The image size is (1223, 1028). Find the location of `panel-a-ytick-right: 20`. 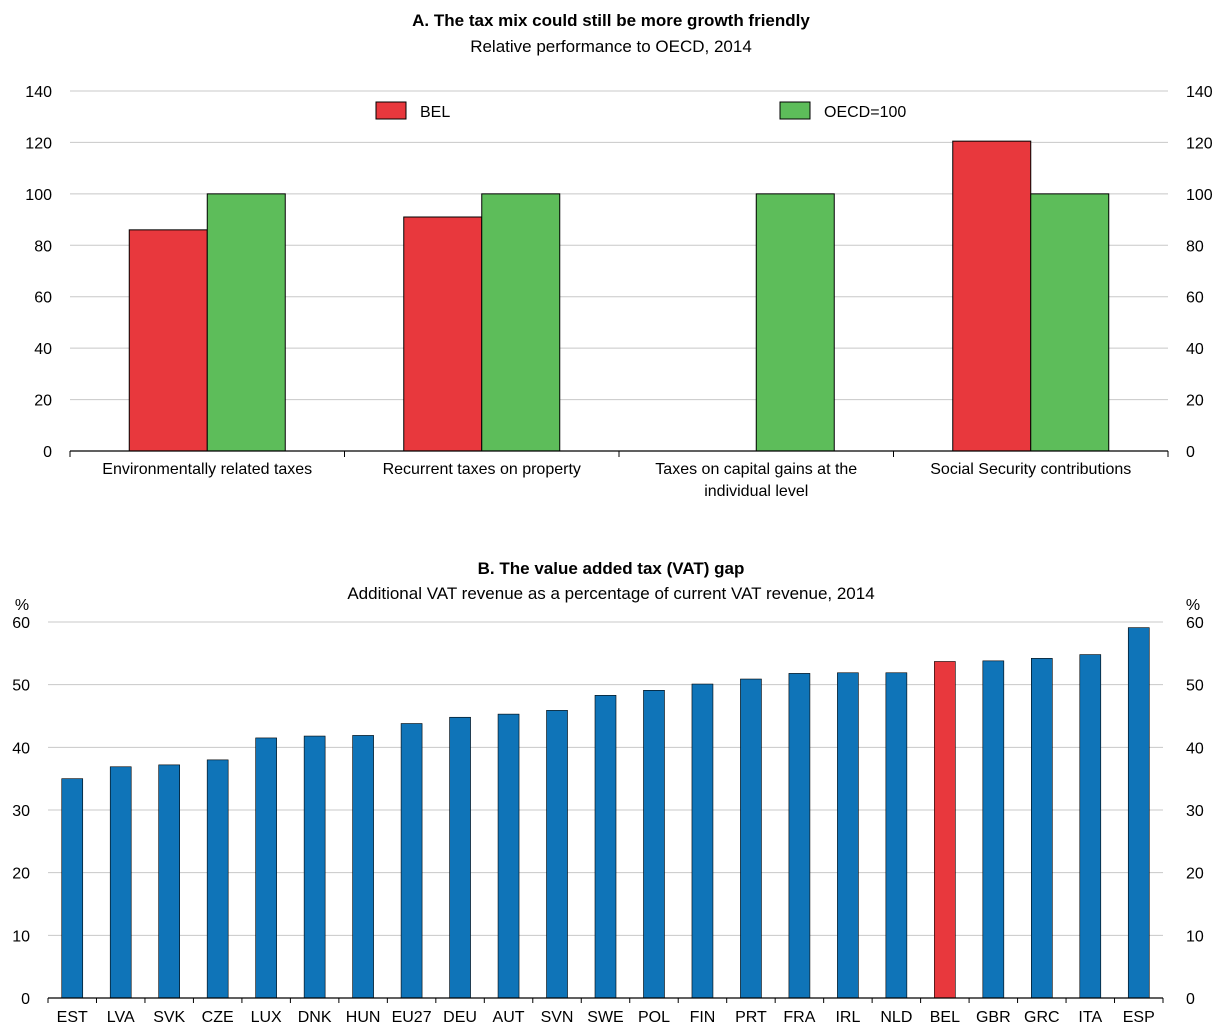

panel-a-ytick-right: 20 is located at coordinates (1195, 401).